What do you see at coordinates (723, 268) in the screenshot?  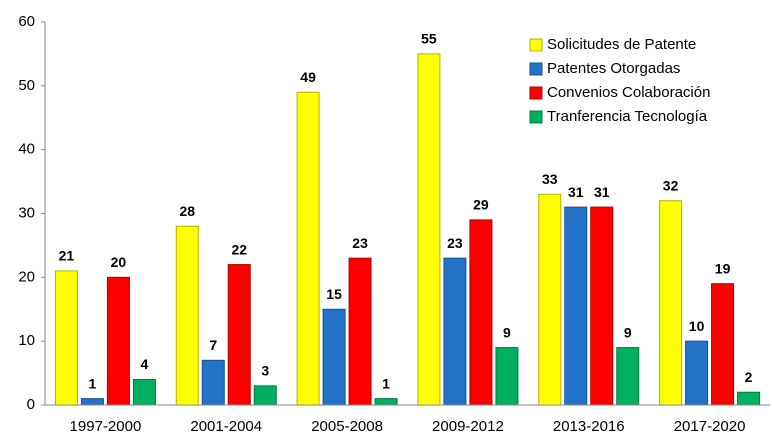 I see `data-label: 19` at bounding box center [723, 268].